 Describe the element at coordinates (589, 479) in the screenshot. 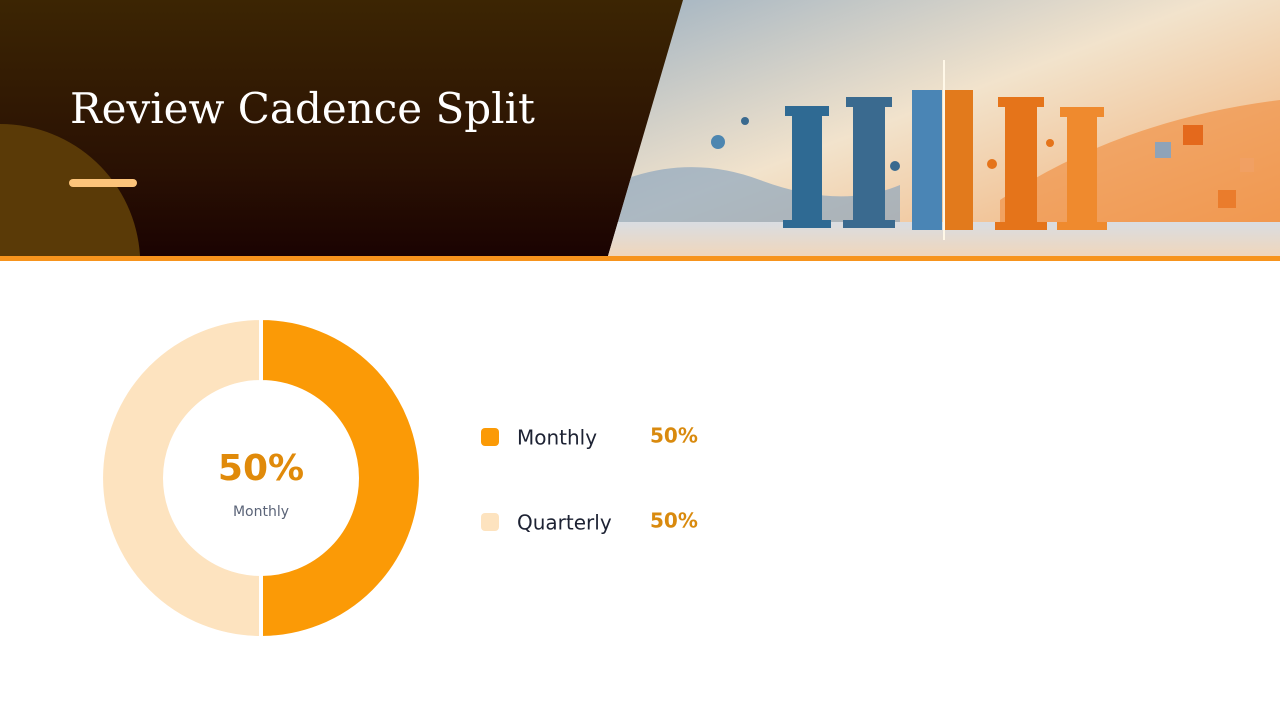

I see `legend: Monthly 50% Quarterly 50%` at that location.